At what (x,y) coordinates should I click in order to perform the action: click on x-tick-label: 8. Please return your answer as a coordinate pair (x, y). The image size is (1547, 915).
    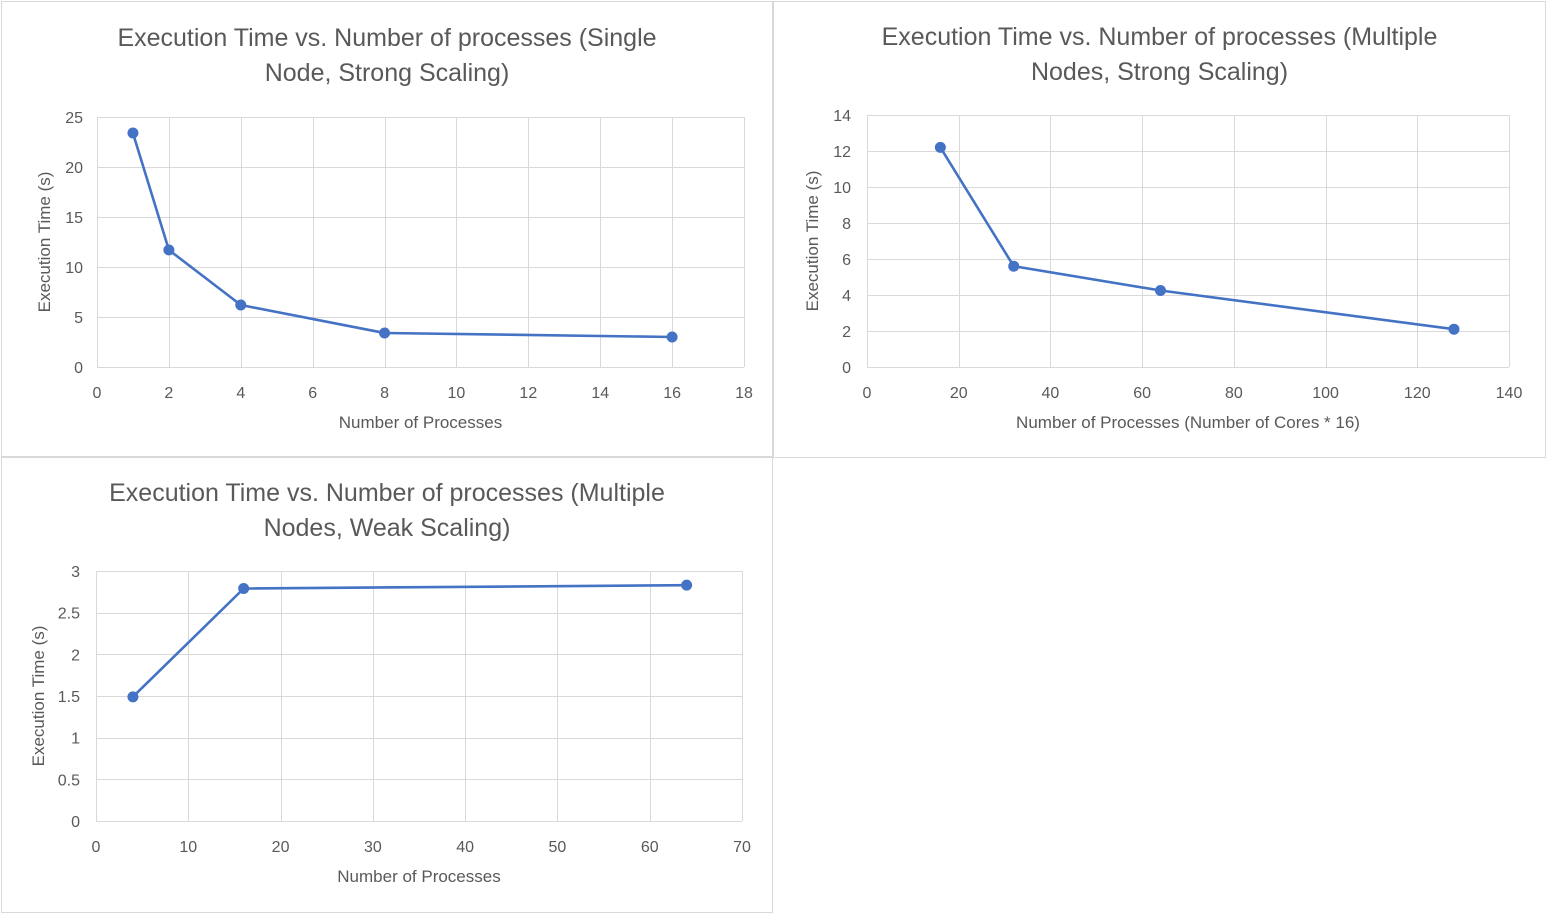
    Looking at the image, I should click on (384, 393).